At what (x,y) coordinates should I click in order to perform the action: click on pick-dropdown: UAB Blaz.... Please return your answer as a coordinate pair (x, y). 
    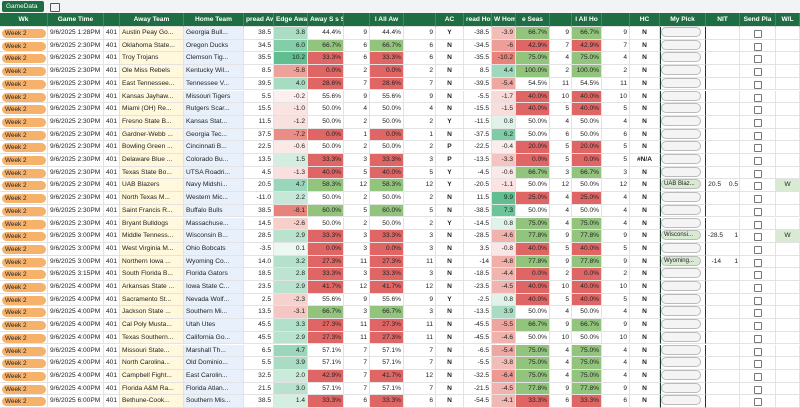
    Looking at the image, I should click on (681, 184).